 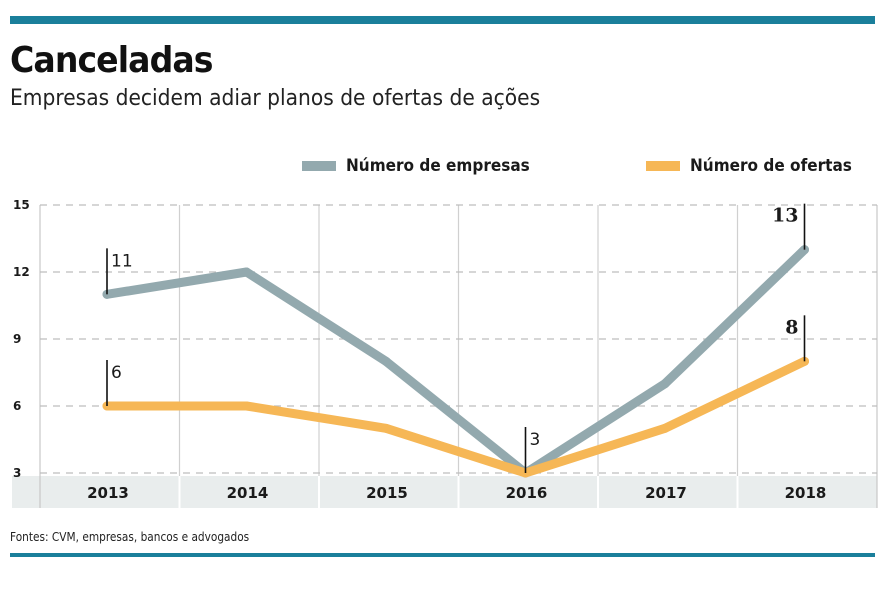 I want to click on y-tick-label: 3, so click(x=17, y=473).